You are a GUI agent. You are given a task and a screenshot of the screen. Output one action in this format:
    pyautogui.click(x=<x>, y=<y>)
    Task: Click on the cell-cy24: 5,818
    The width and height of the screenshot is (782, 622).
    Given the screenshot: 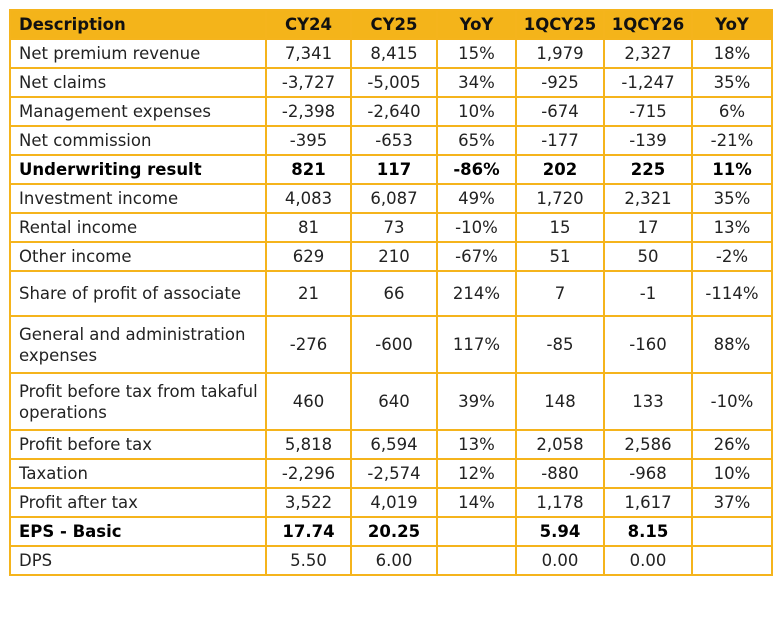 What is the action you would take?
    pyautogui.click(x=308, y=444)
    